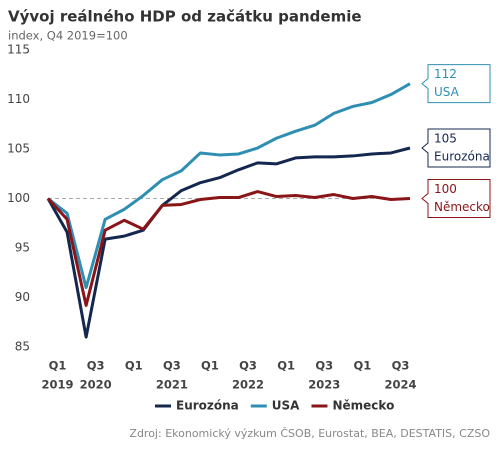  I want to click on end-label-name: Eurozóna, so click(462, 157).